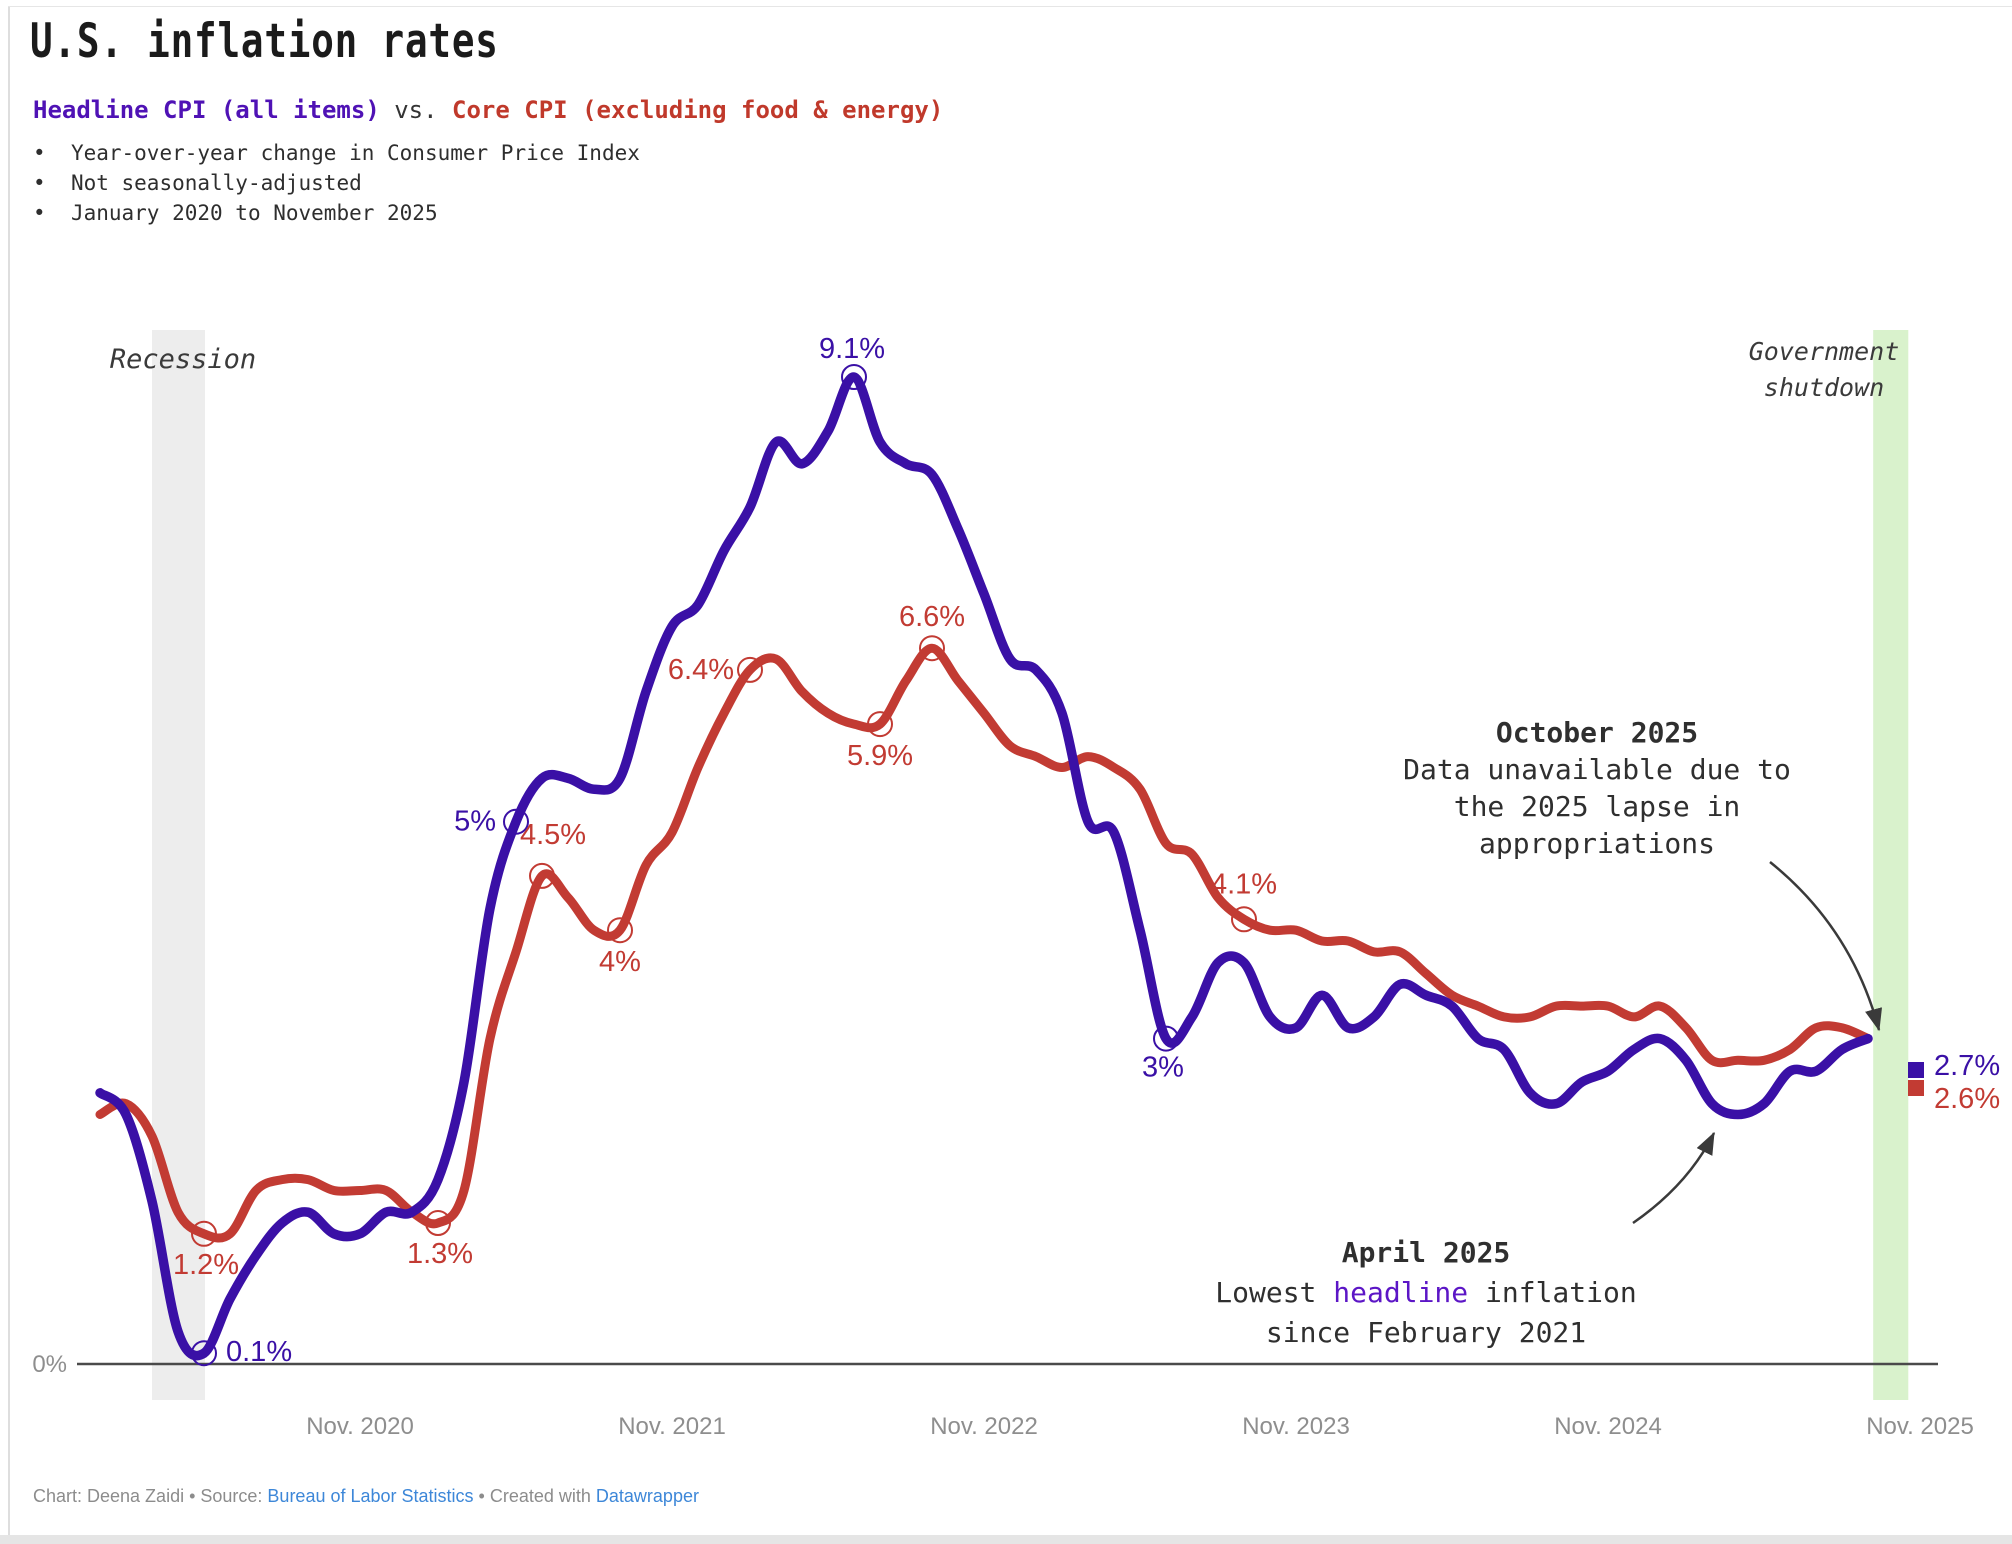 The image size is (2012, 1544). What do you see at coordinates (1426, 1332) in the screenshot?
I see `april-annotation-line2: since February 2021` at bounding box center [1426, 1332].